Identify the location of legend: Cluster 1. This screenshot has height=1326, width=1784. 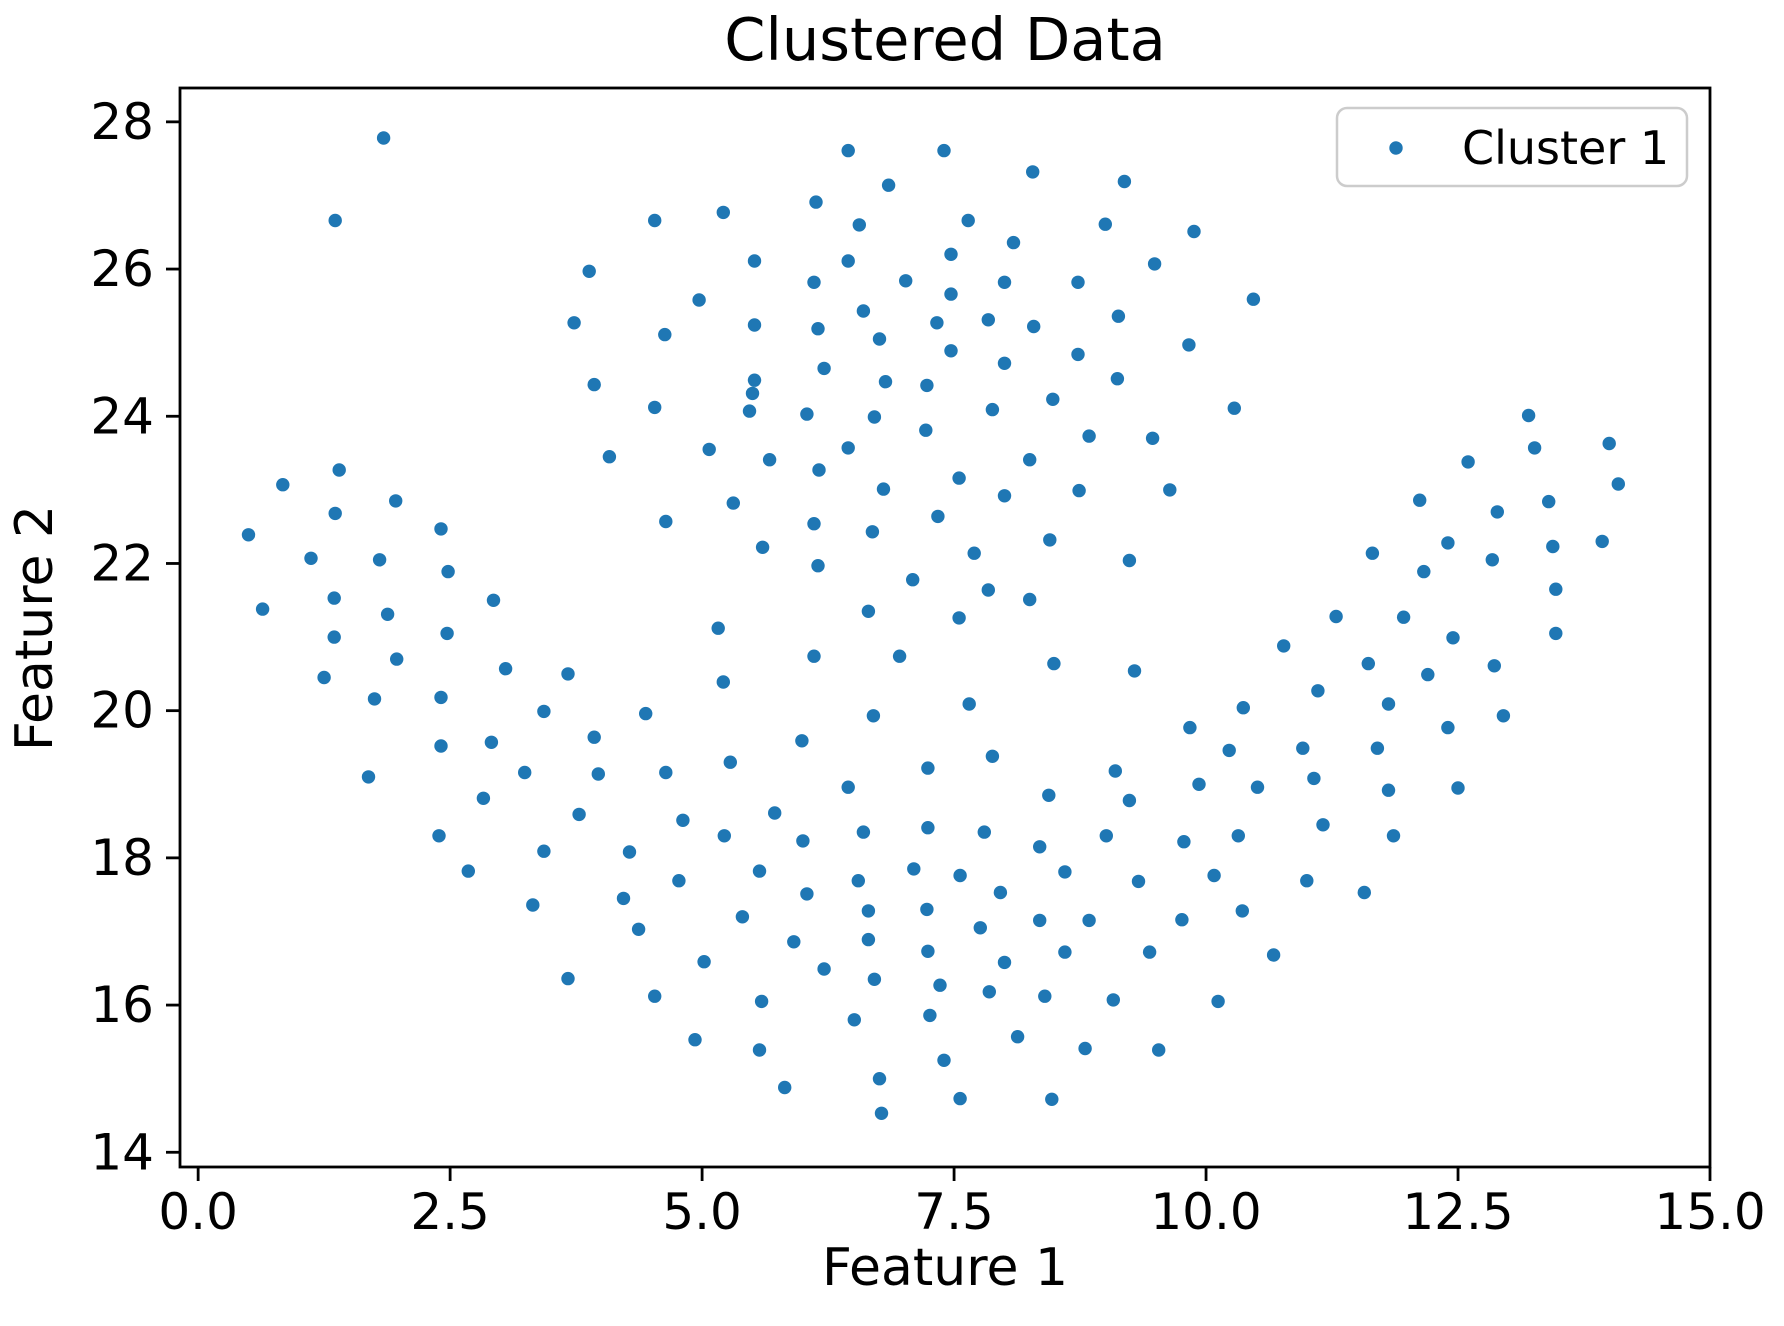
(1512, 147).